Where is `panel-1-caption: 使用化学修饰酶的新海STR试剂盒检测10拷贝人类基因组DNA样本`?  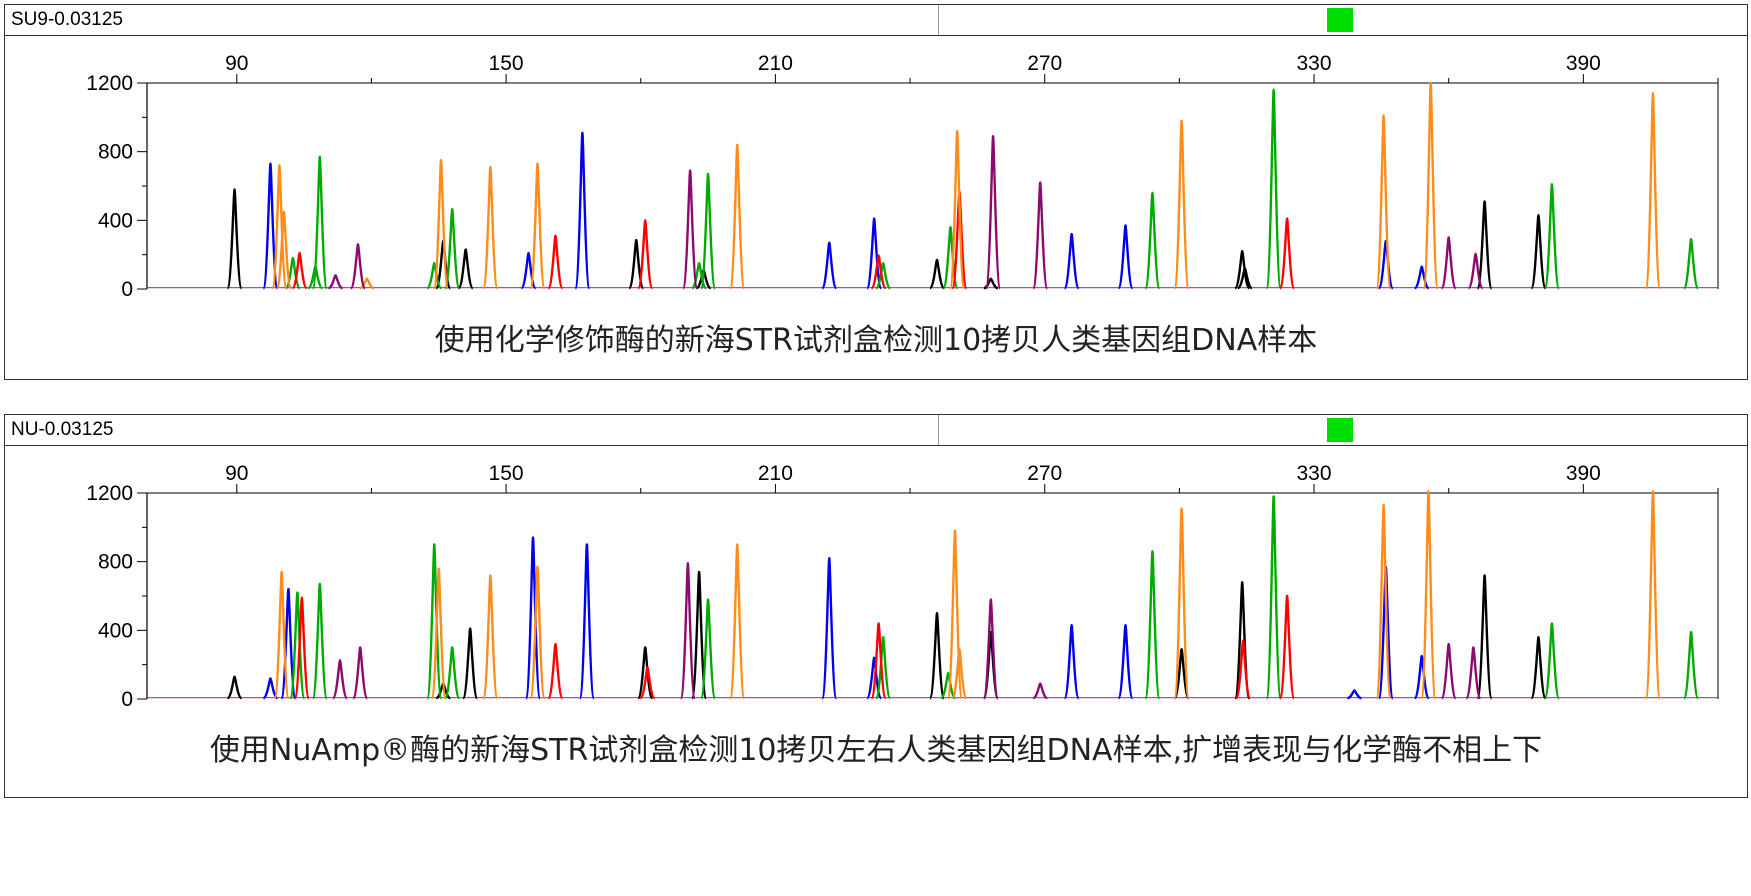
panel-1-caption: 使用化学修饰酶的新海STR试剂盒检测10拷贝人类基因组DNA样本 is located at coordinates (876, 340).